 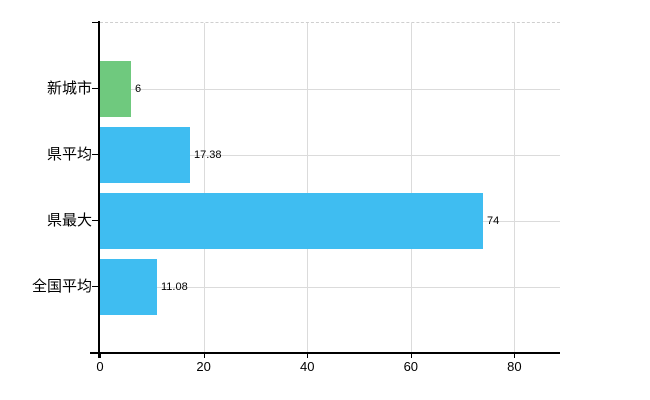 What do you see at coordinates (330, 22) in the screenshot?
I see `plot-top-border` at bounding box center [330, 22].